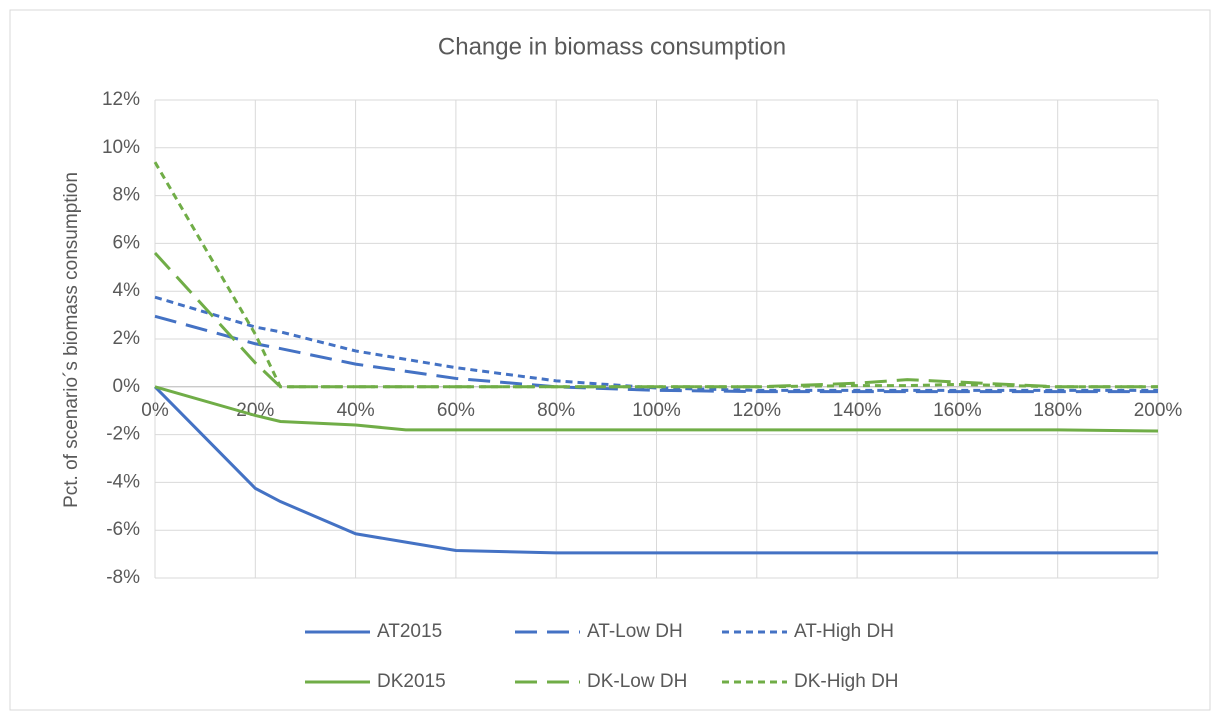 Image resolution: width=1212 pixels, height=711 pixels. I want to click on x-tick-label: 100%, so click(656, 410).